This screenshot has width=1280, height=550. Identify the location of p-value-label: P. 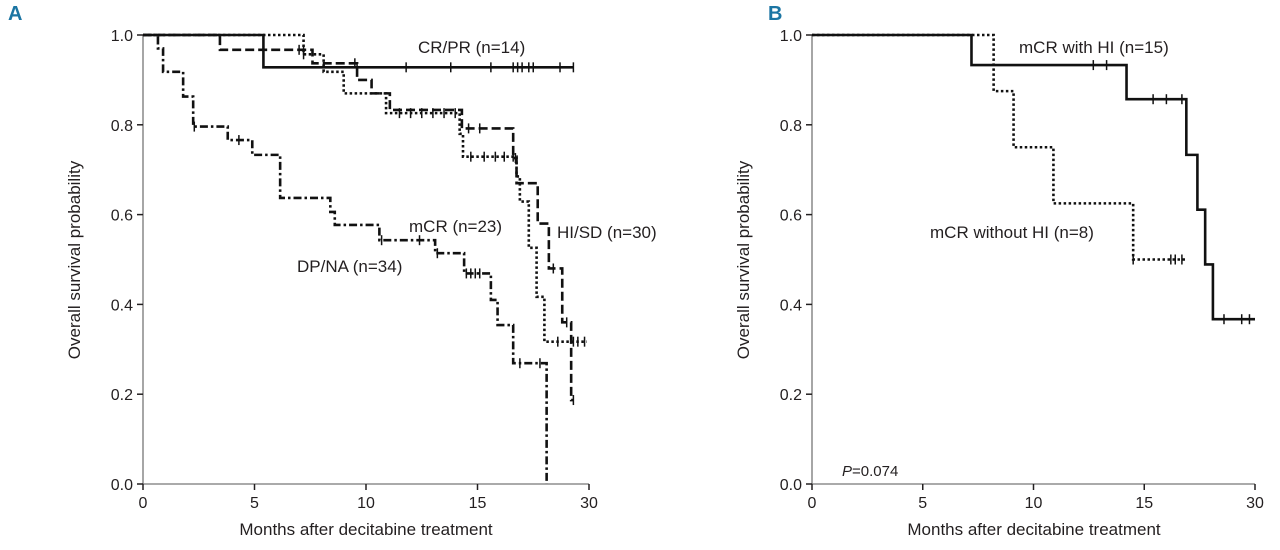
(847, 471).